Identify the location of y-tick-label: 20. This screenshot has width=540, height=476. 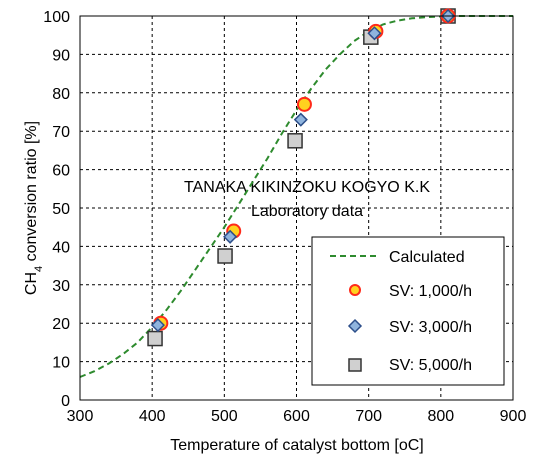
(61, 324).